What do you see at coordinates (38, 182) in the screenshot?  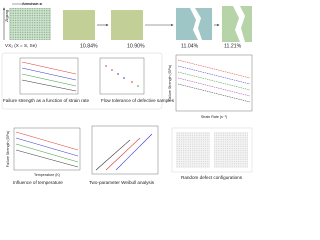 I see `panel-caption: Influence of temperature` at bounding box center [38, 182].